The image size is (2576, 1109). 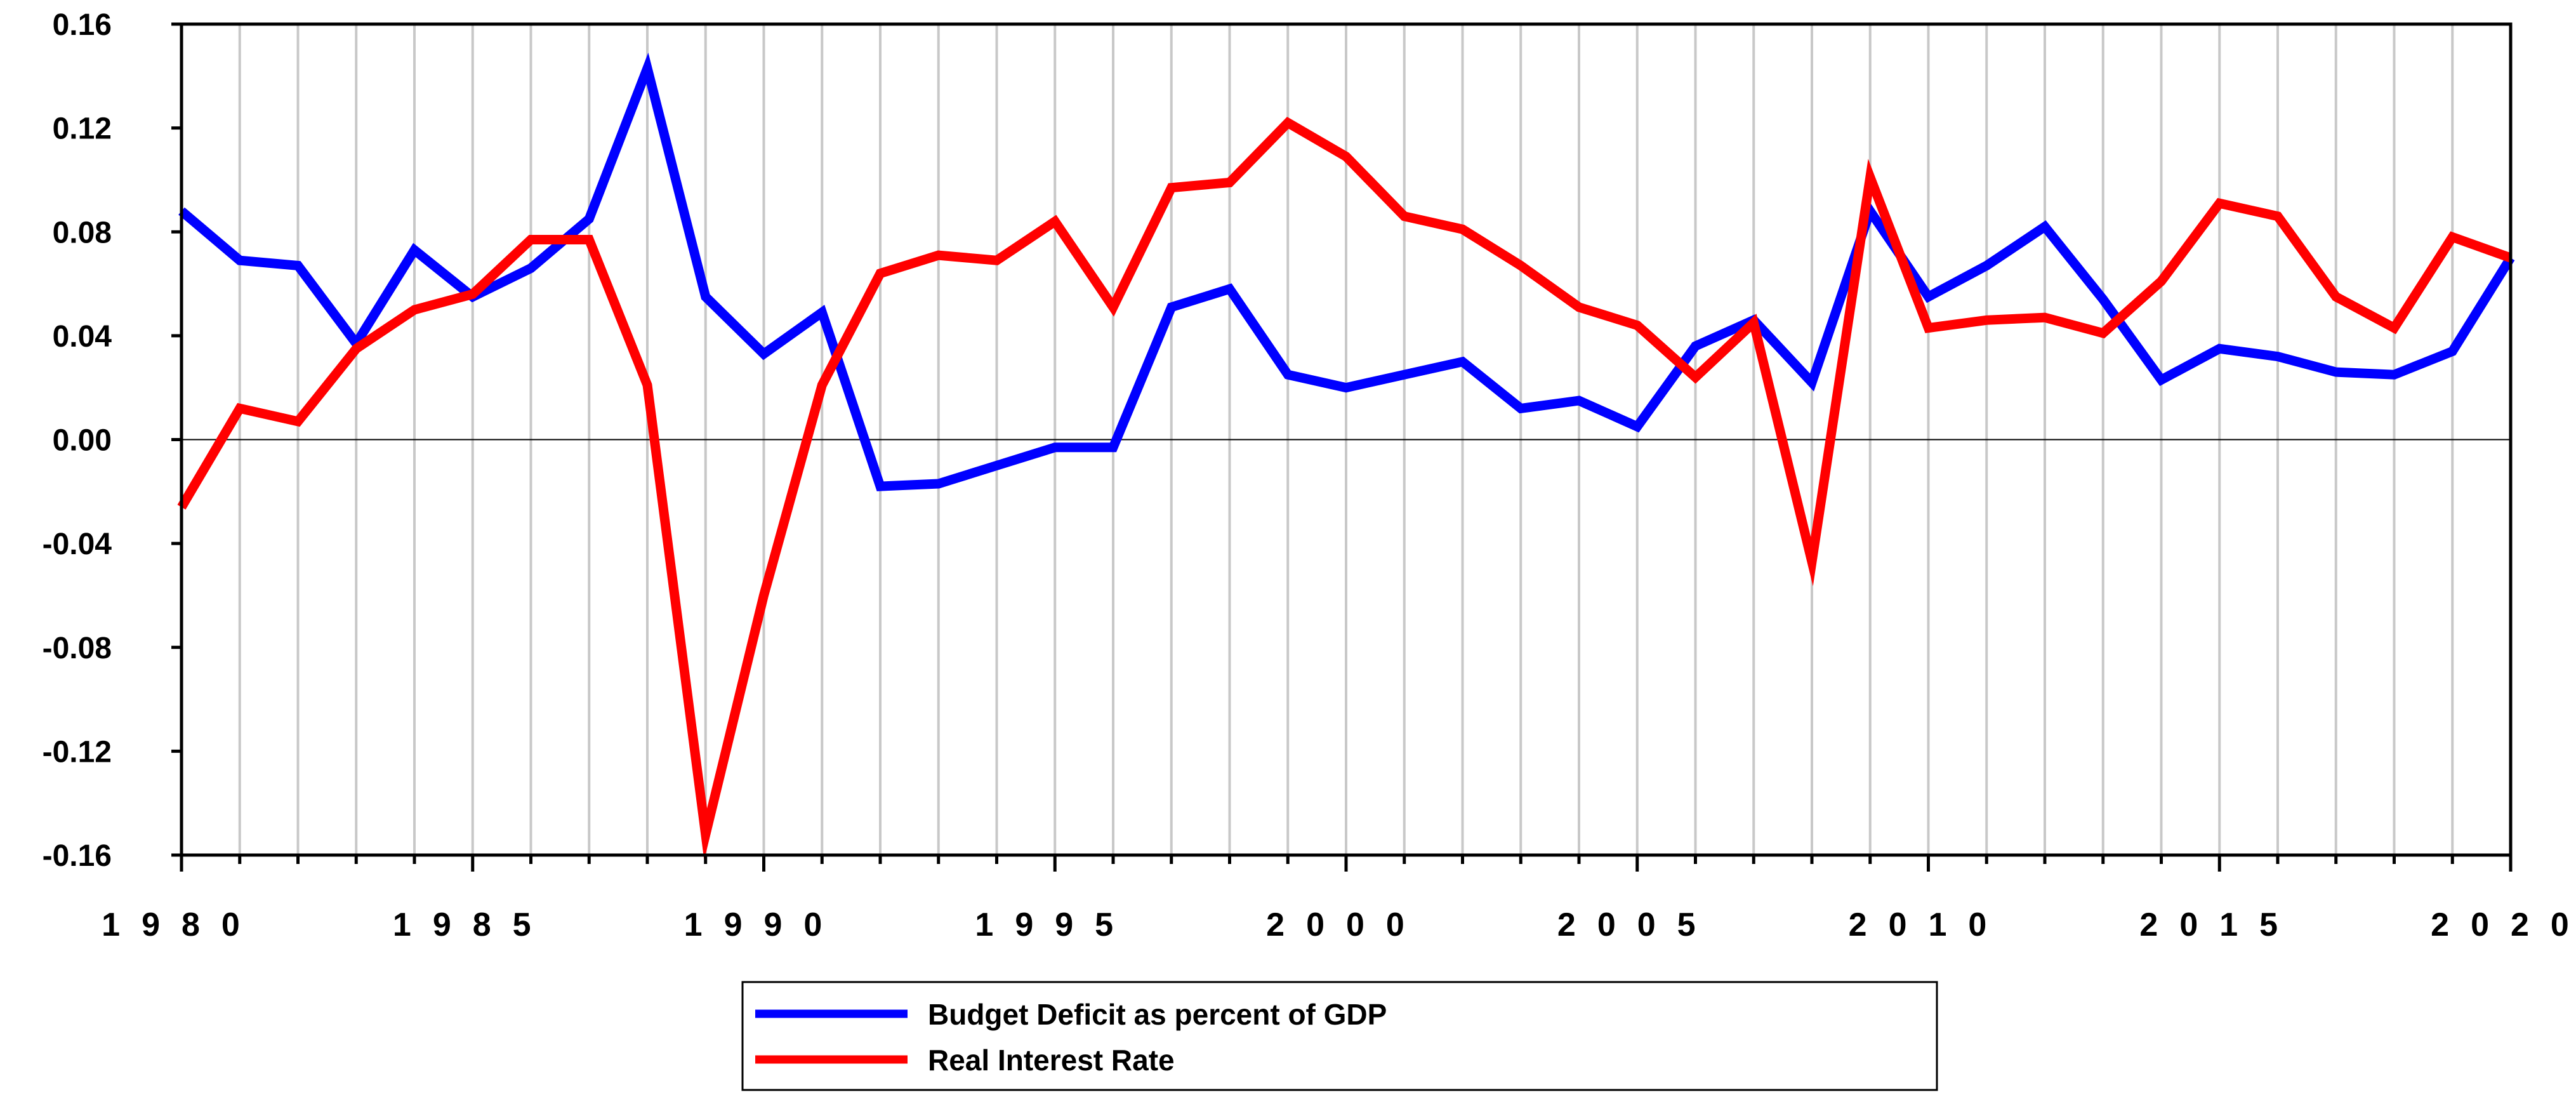 What do you see at coordinates (78, 544) in the screenshot?
I see `y-tick-label: -0.04` at bounding box center [78, 544].